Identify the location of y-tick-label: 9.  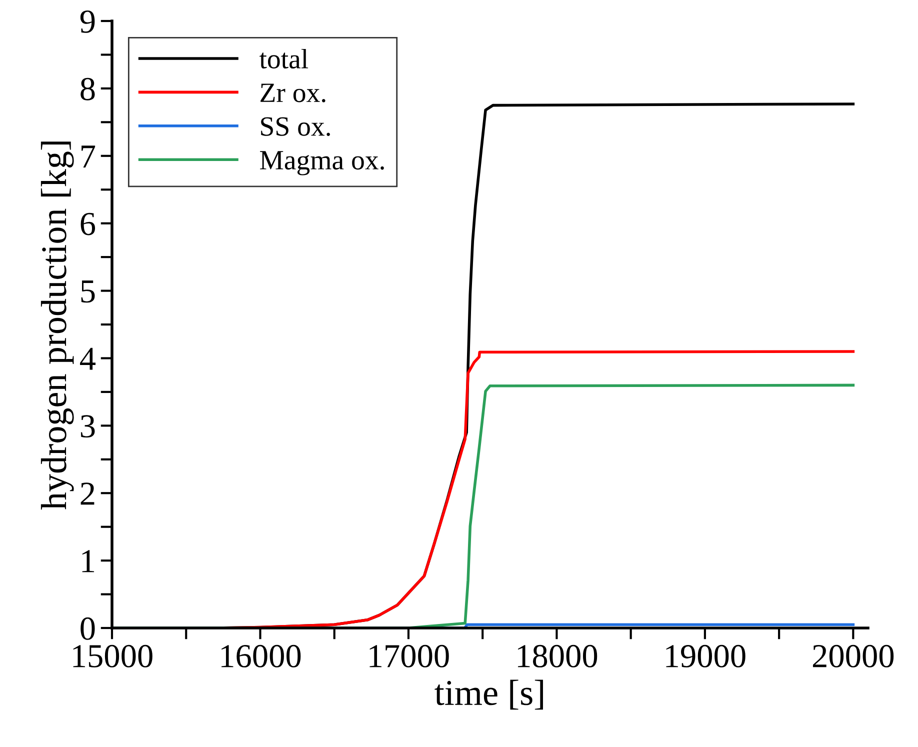
(87, 21).